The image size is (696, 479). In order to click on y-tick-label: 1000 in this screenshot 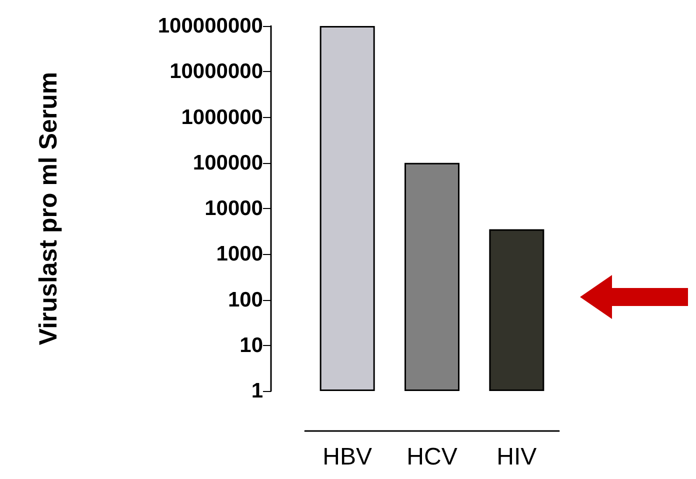, I will do `click(239, 254)`.